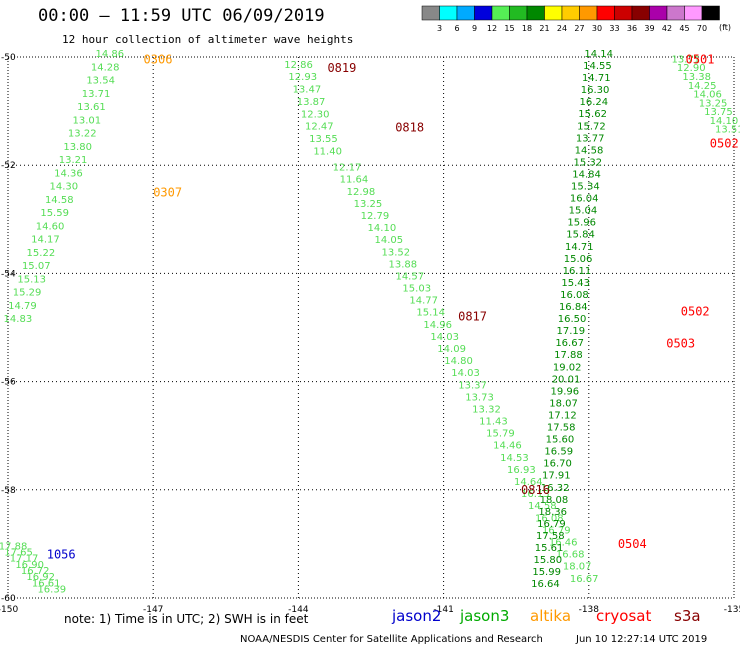 Image resolution: width=740 pixels, height=650 pixels. I want to click on wave-height-value: 17.19, so click(571, 331).